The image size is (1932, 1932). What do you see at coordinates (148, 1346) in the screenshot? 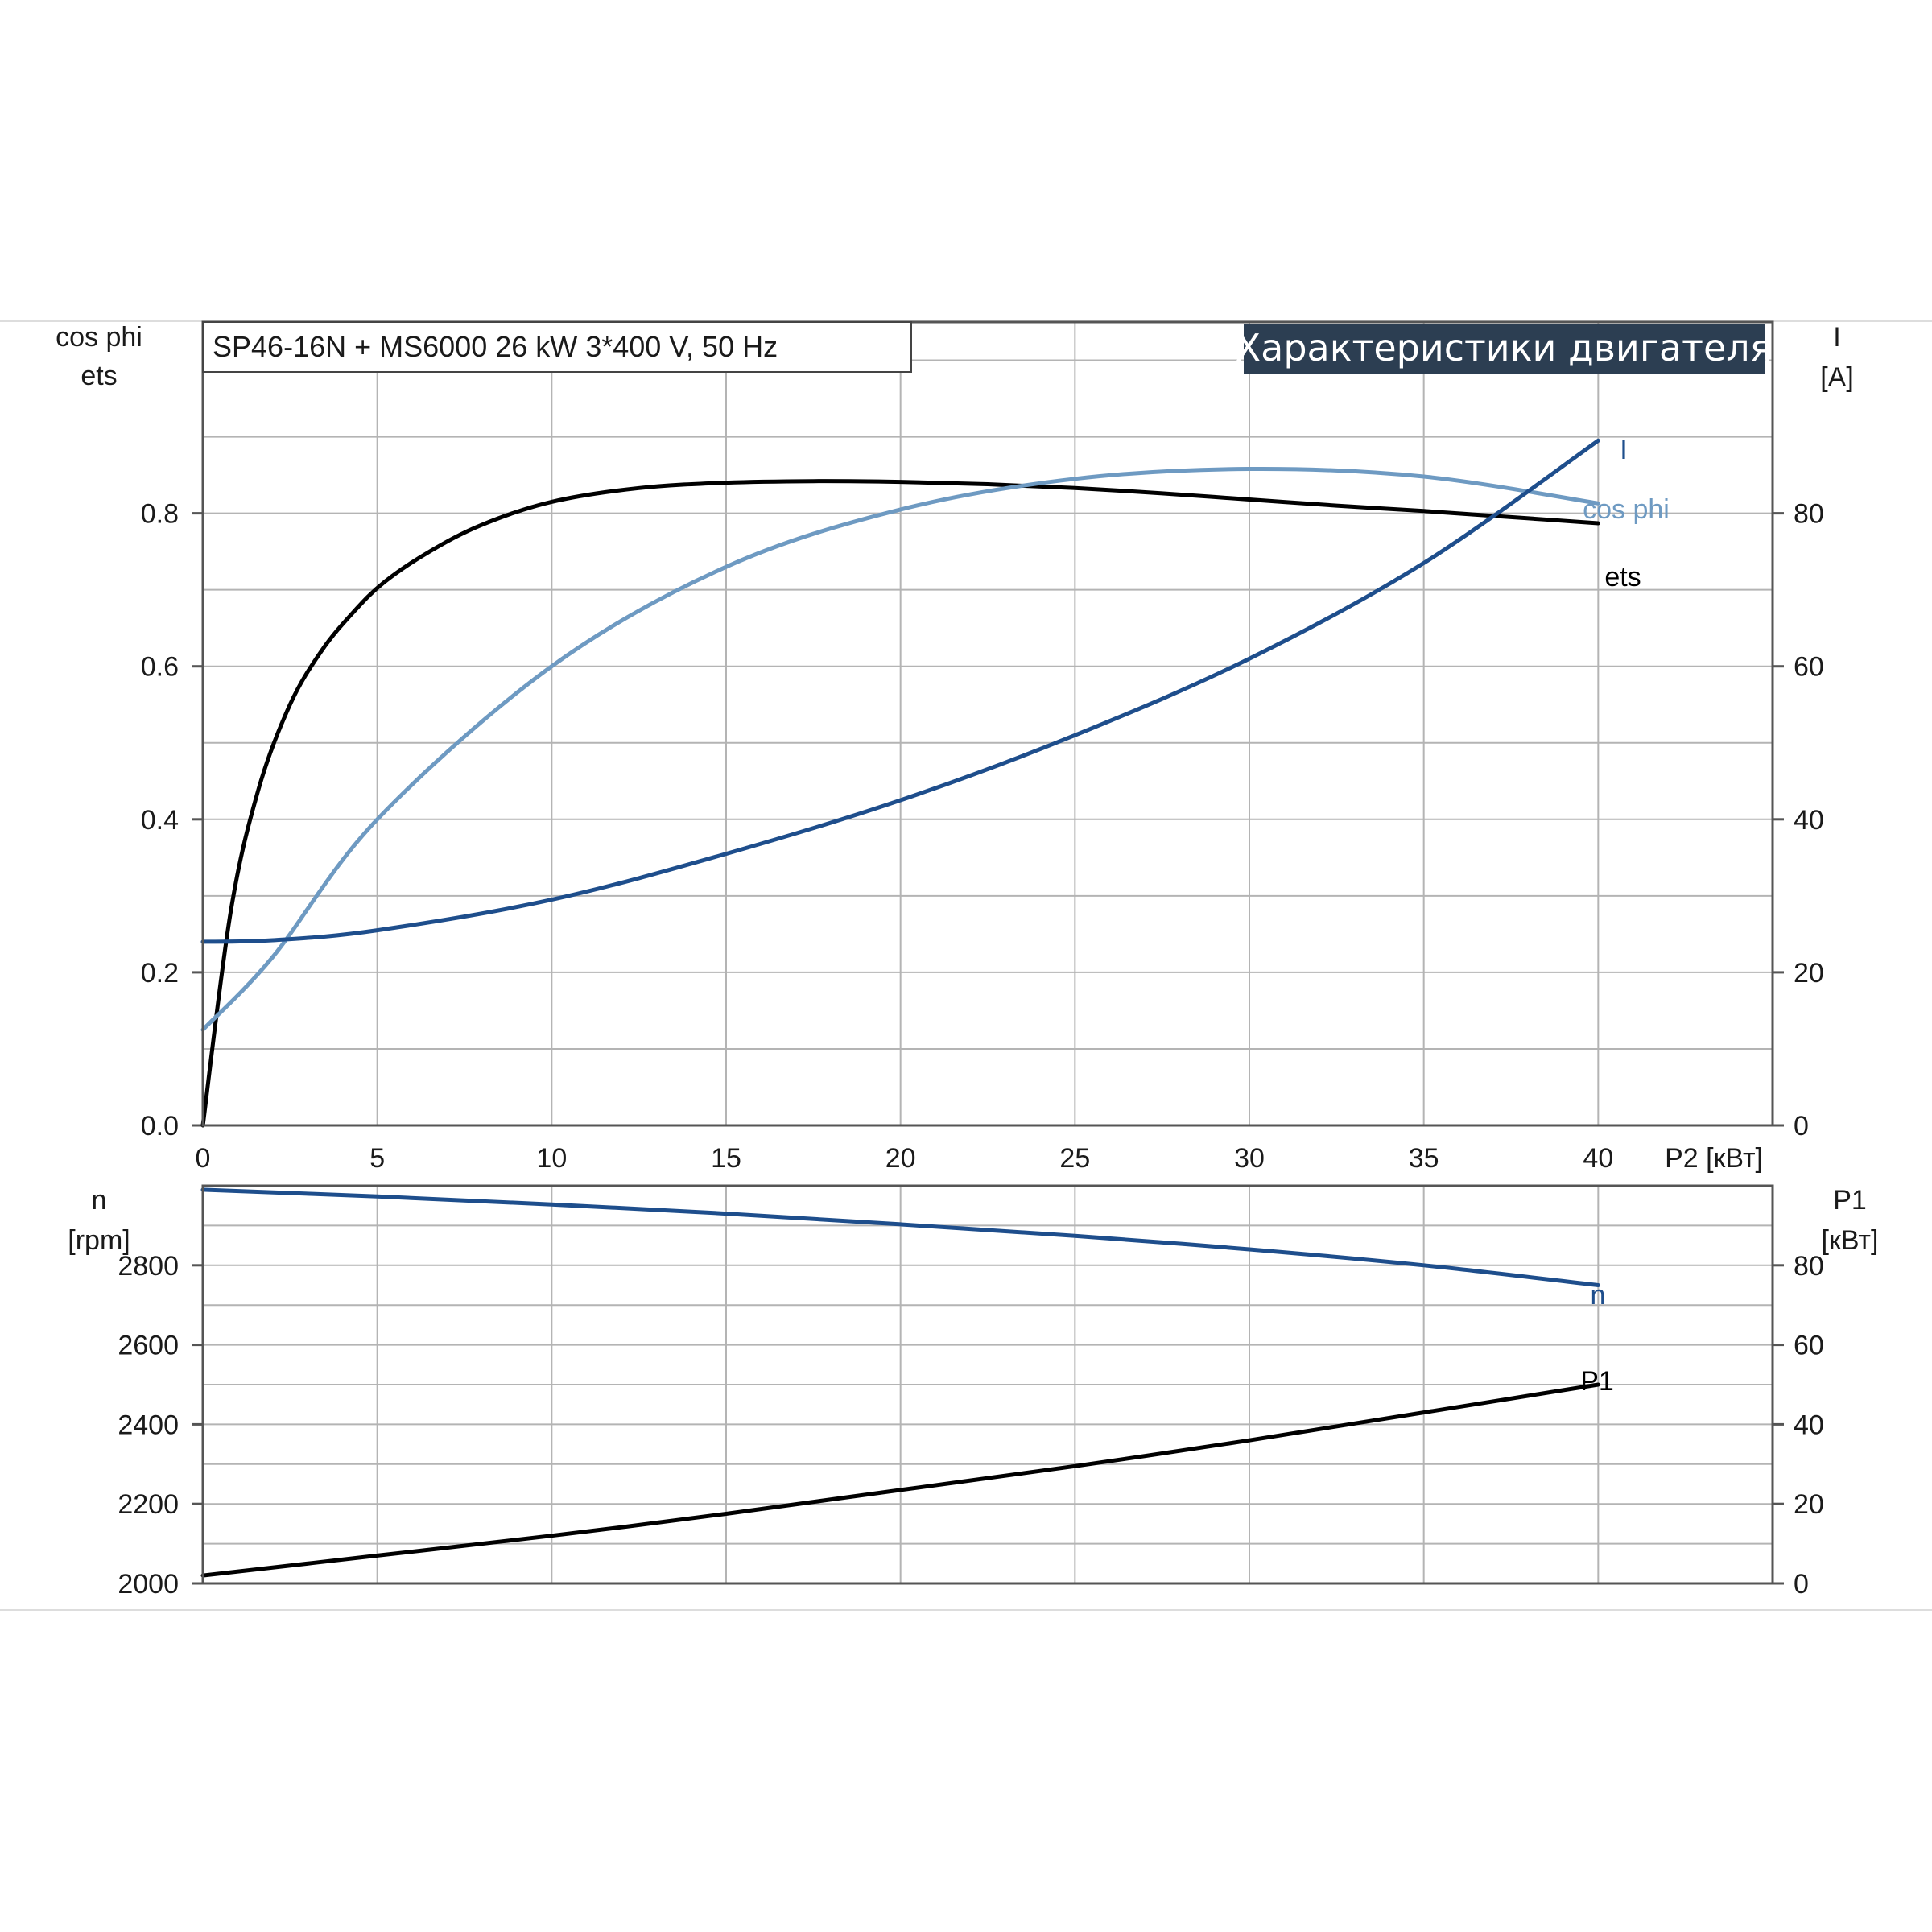
I see `lower-left-tick-label: 2600` at bounding box center [148, 1346].